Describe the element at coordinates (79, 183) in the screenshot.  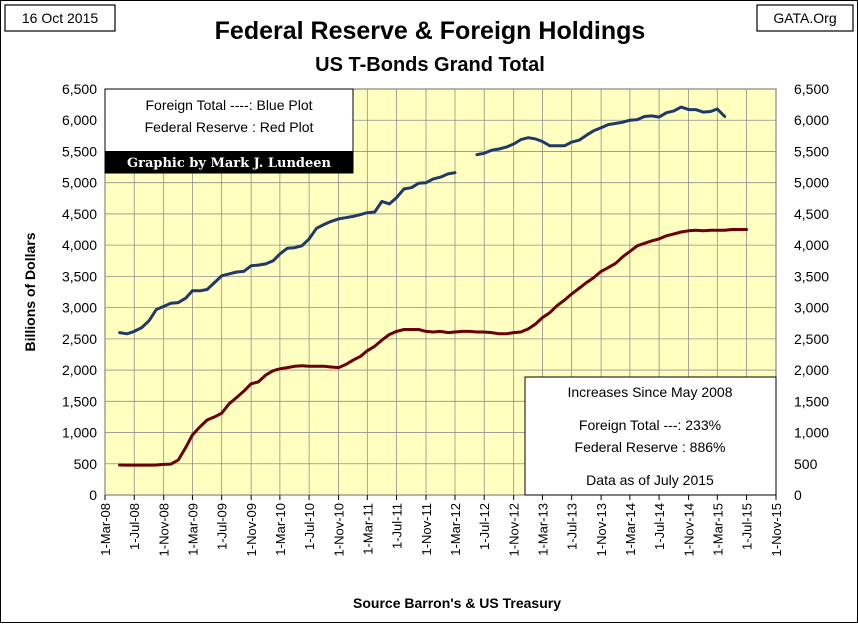
I see `y-tick-label-left: 5,000` at that location.